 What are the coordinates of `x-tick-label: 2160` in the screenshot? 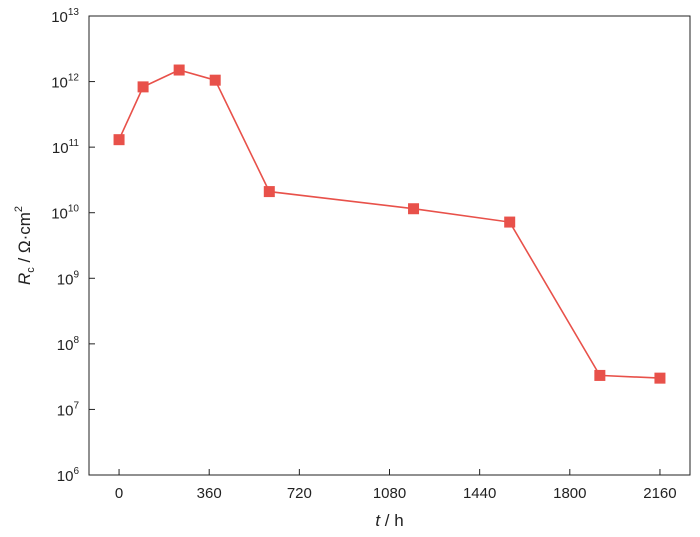 It's located at (659, 493).